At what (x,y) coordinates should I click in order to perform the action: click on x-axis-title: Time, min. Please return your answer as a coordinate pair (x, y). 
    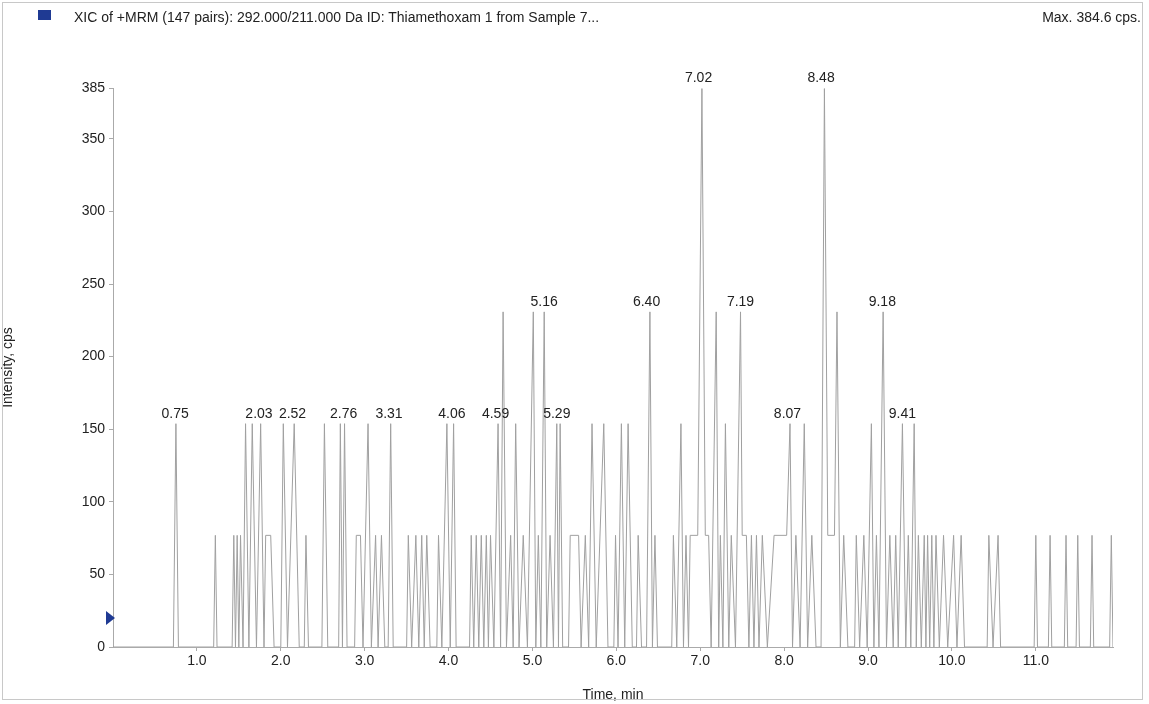
    Looking at the image, I should click on (613, 694).